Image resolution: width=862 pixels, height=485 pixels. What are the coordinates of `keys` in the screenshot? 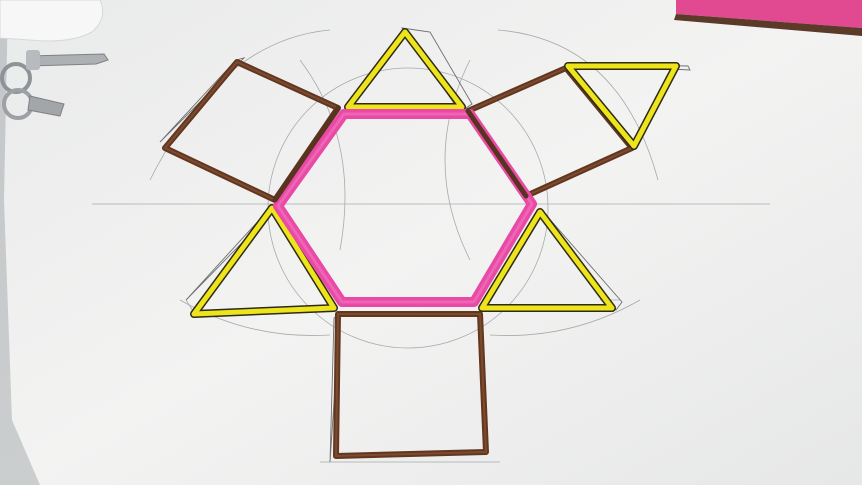 It's located at (54, 85).